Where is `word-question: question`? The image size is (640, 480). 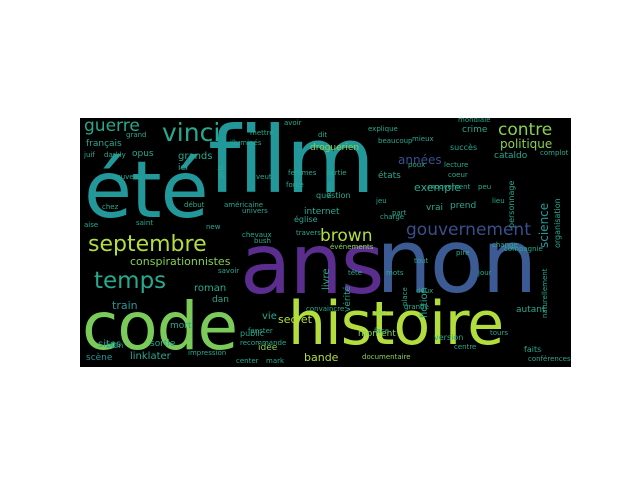 word-question: question is located at coordinates (333, 195).